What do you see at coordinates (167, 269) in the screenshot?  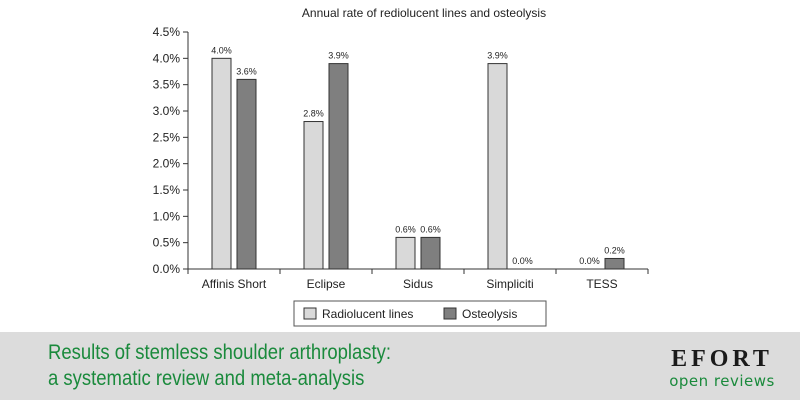 I see `y-tick-label: 0.0%` at bounding box center [167, 269].